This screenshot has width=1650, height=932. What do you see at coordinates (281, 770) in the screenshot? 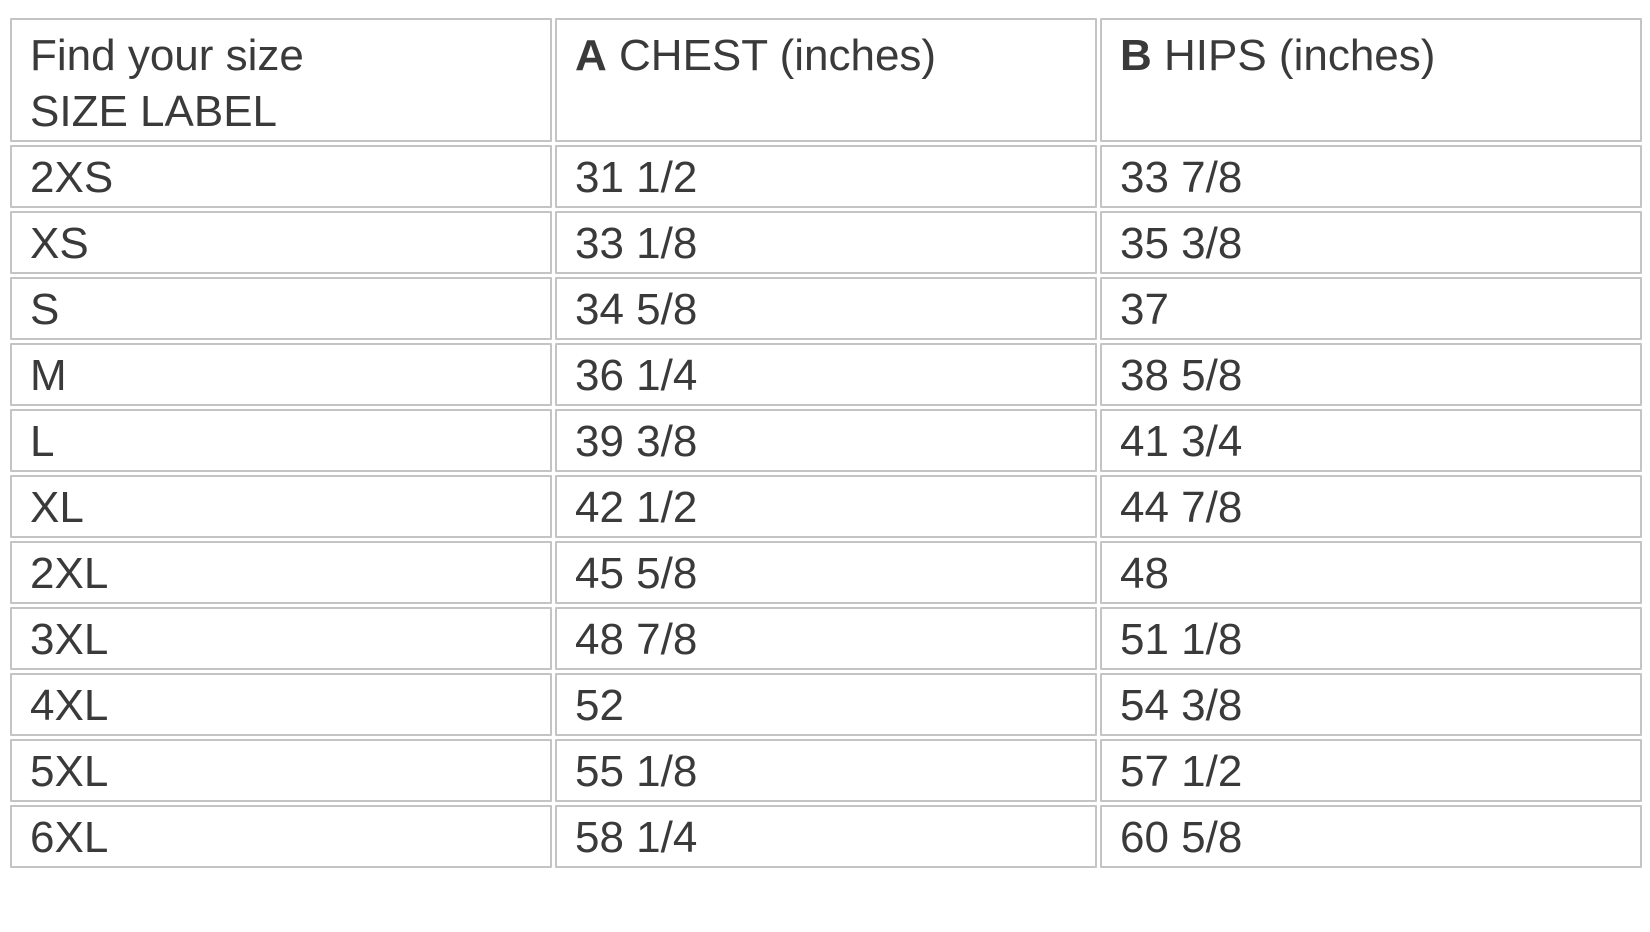
I see `size-cell: 5XL` at bounding box center [281, 770].